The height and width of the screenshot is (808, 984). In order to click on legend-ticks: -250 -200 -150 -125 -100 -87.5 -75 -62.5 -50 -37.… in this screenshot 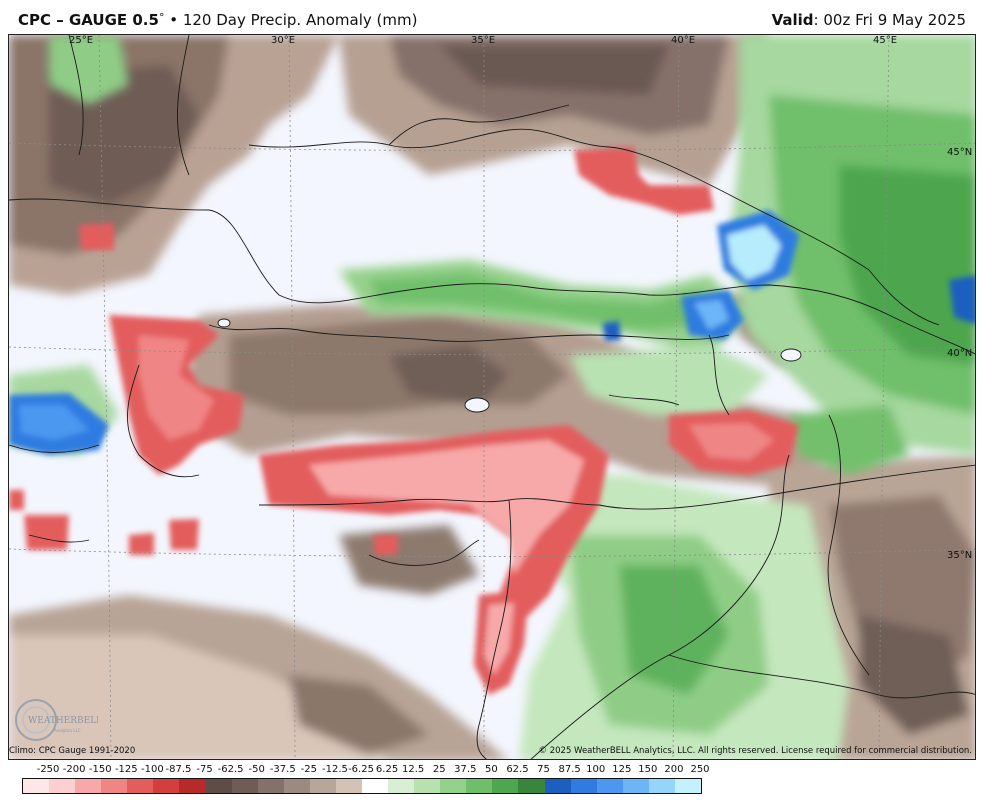, I will do `click(366, 770)`.